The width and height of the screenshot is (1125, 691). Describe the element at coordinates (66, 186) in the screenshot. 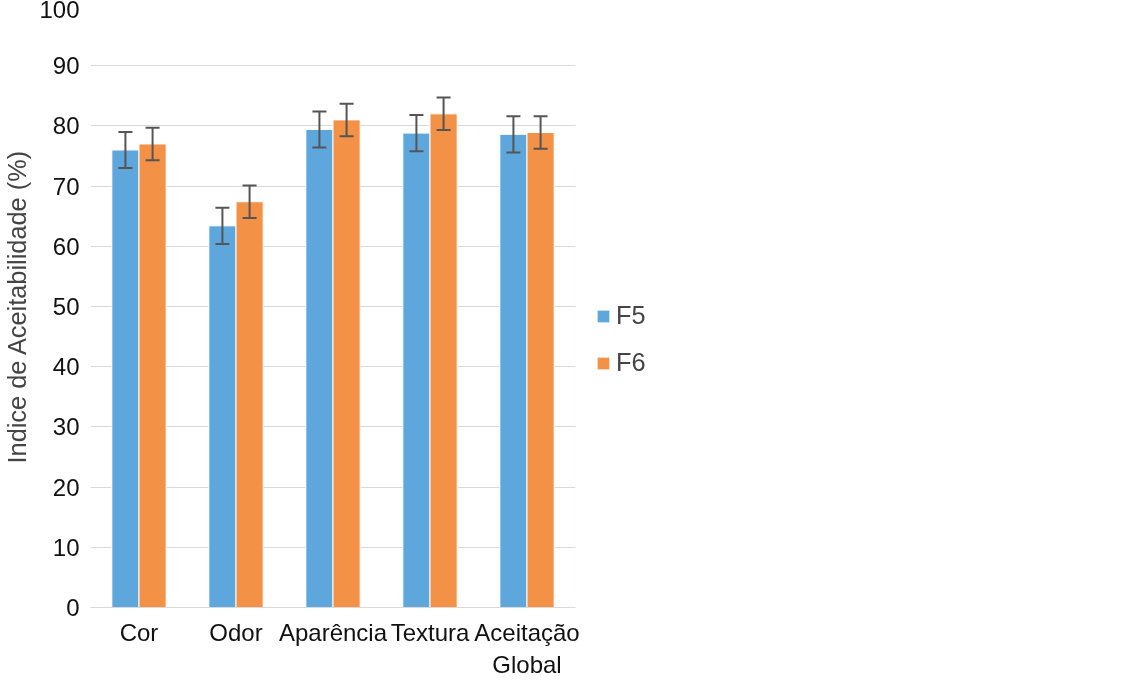

I see `y-tick-label: 70` at that location.